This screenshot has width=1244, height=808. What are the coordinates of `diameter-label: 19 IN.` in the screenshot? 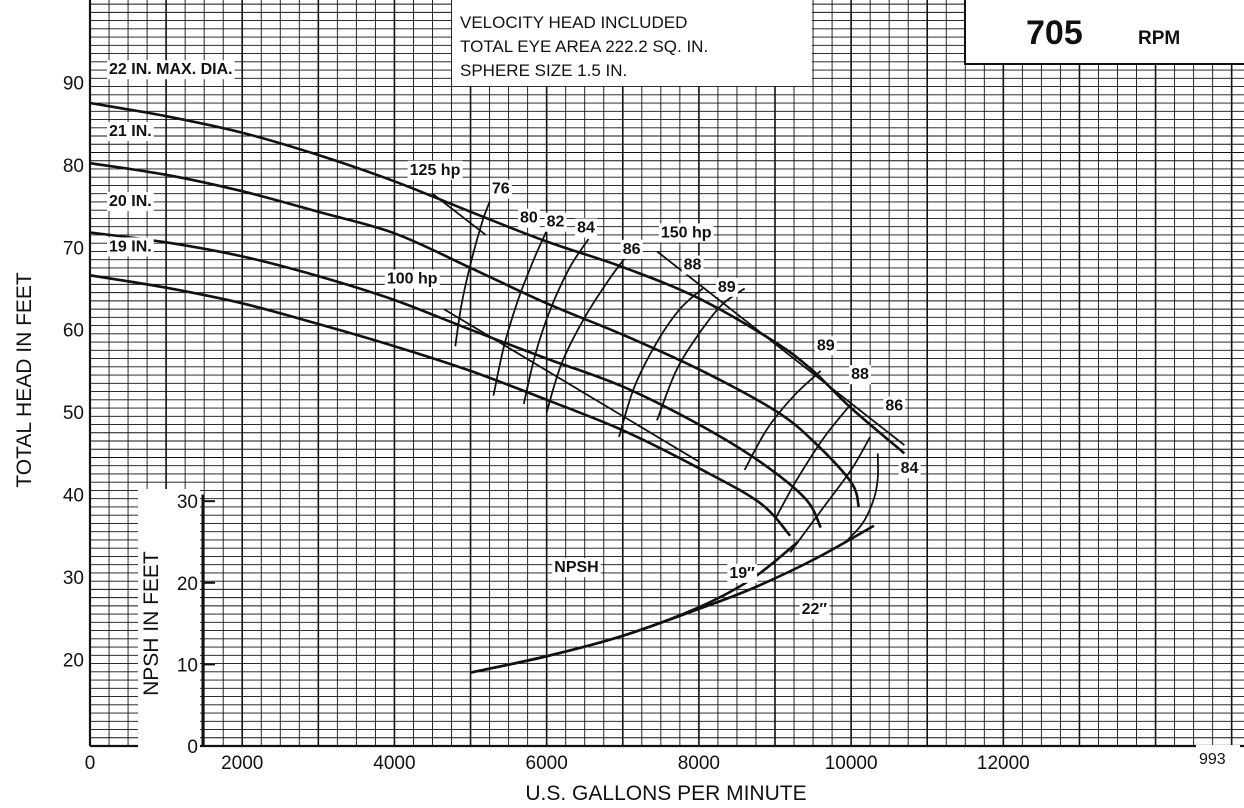 It's located at (130, 247).